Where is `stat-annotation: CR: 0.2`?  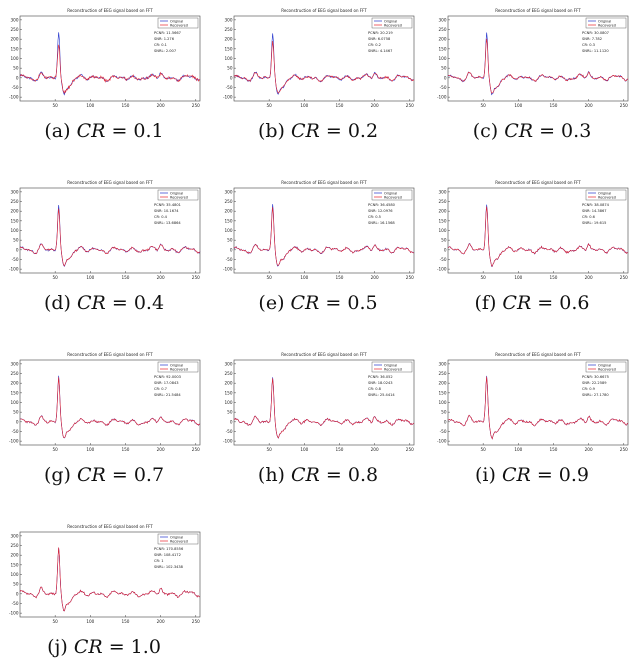 stat-annotation: CR: 0.2 is located at coordinates (374, 45).